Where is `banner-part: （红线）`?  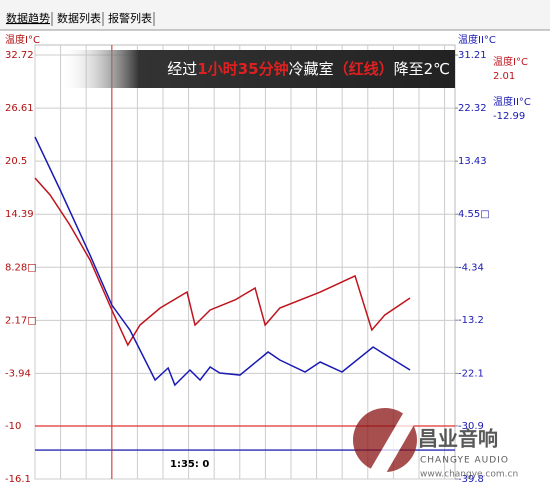 banner-part: （红线） is located at coordinates (364, 69).